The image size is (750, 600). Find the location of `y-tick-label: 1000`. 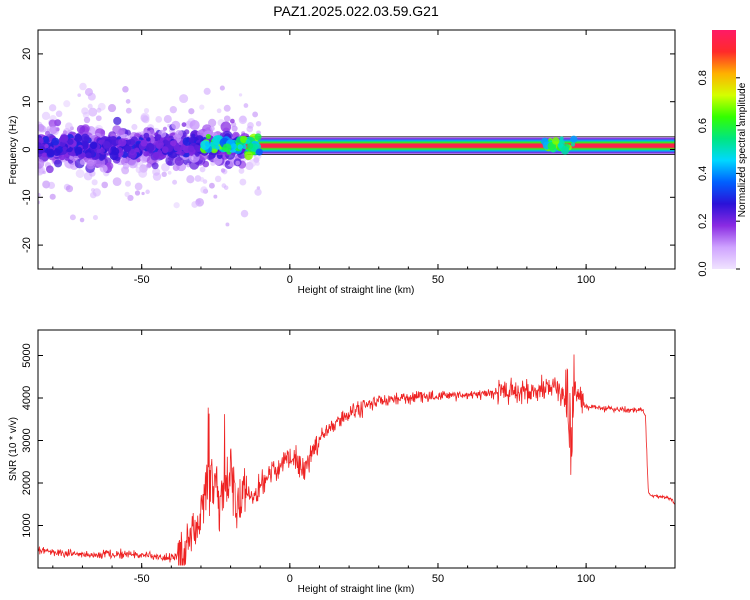

y-tick-label: 1000 is located at coordinates (27, 525).